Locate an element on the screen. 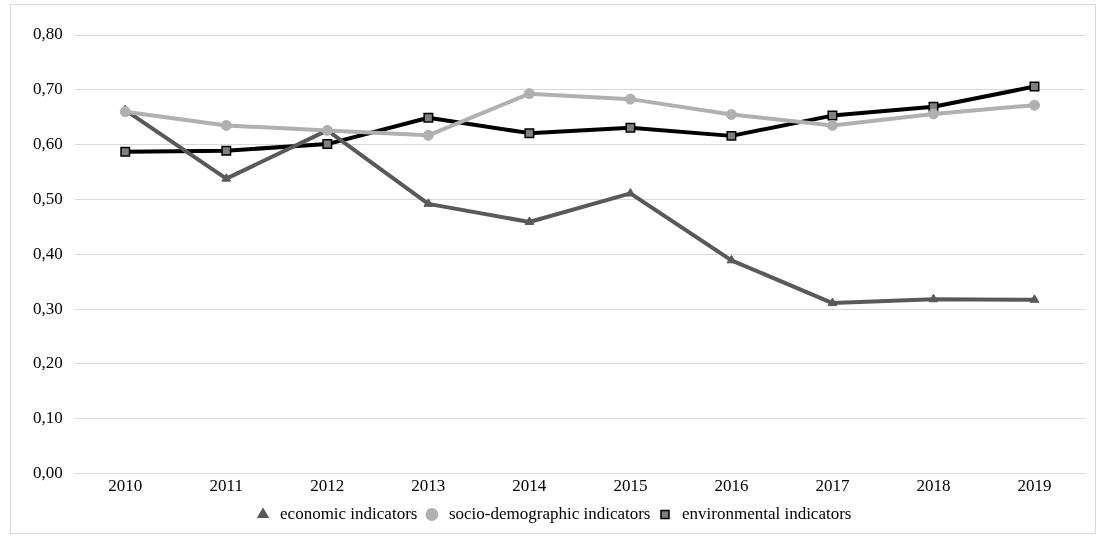 This screenshot has width=1099, height=537. y-tick-label: 0,40 is located at coordinates (48, 253).